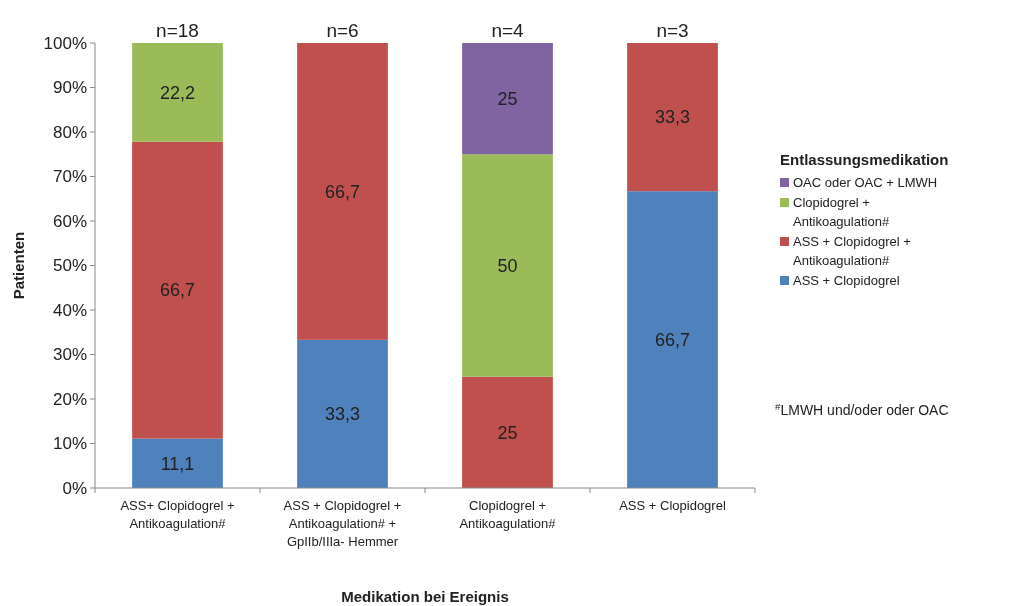  What do you see at coordinates (177, 514) in the screenshot?
I see `x-tick-label: ASS+ Clopidogrel + Antikoagulation#` at bounding box center [177, 514].